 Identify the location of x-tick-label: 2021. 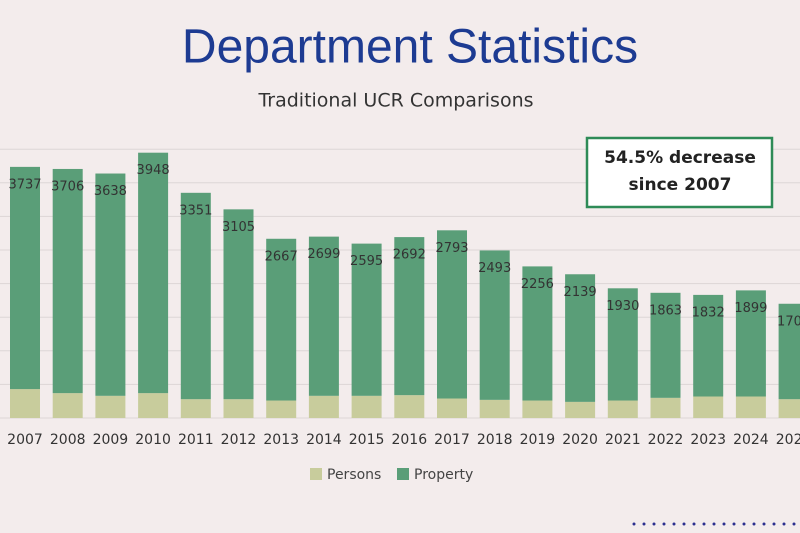
(623, 440).